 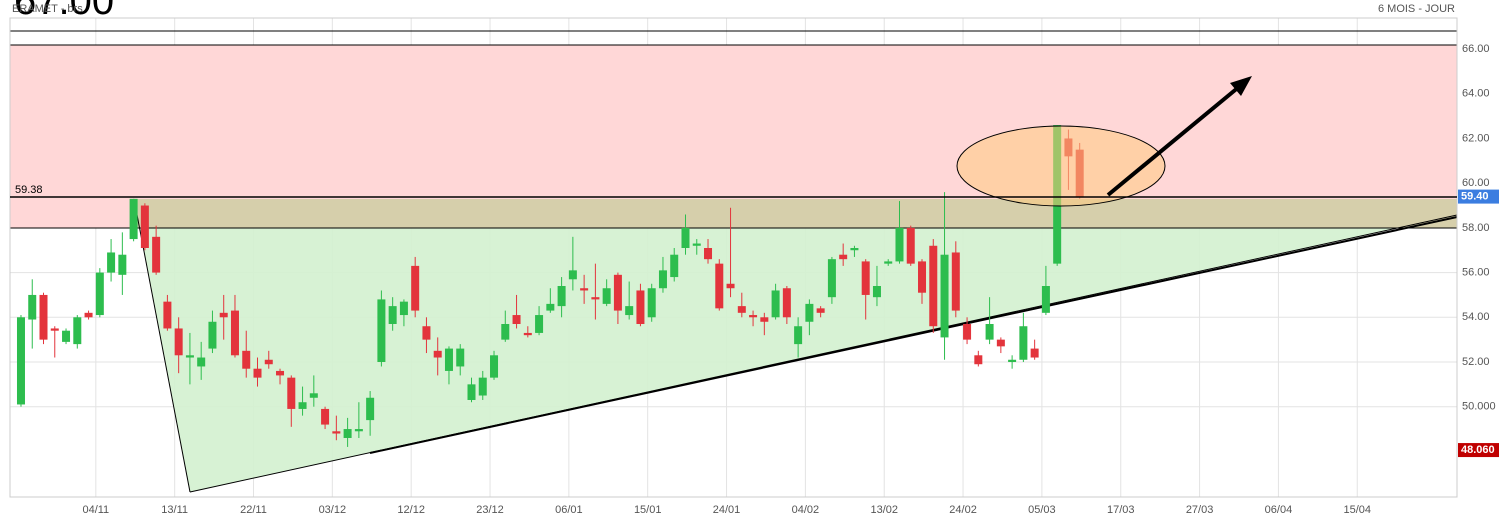 What do you see at coordinates (1476, 228) in the screenshot?
I see `y-tick-label: 58.00` at bounding box center [1476, 228].